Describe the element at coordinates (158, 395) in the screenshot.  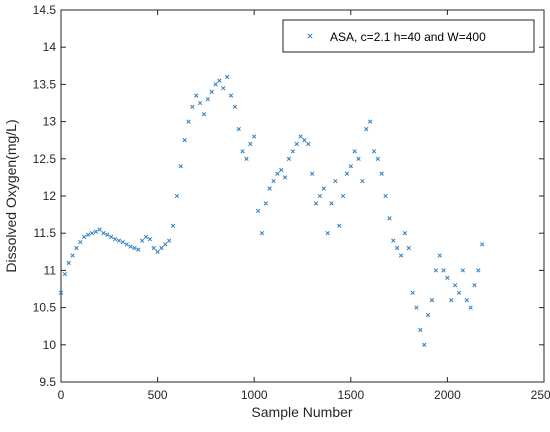
I see `x-tick-label: 500` at that location.